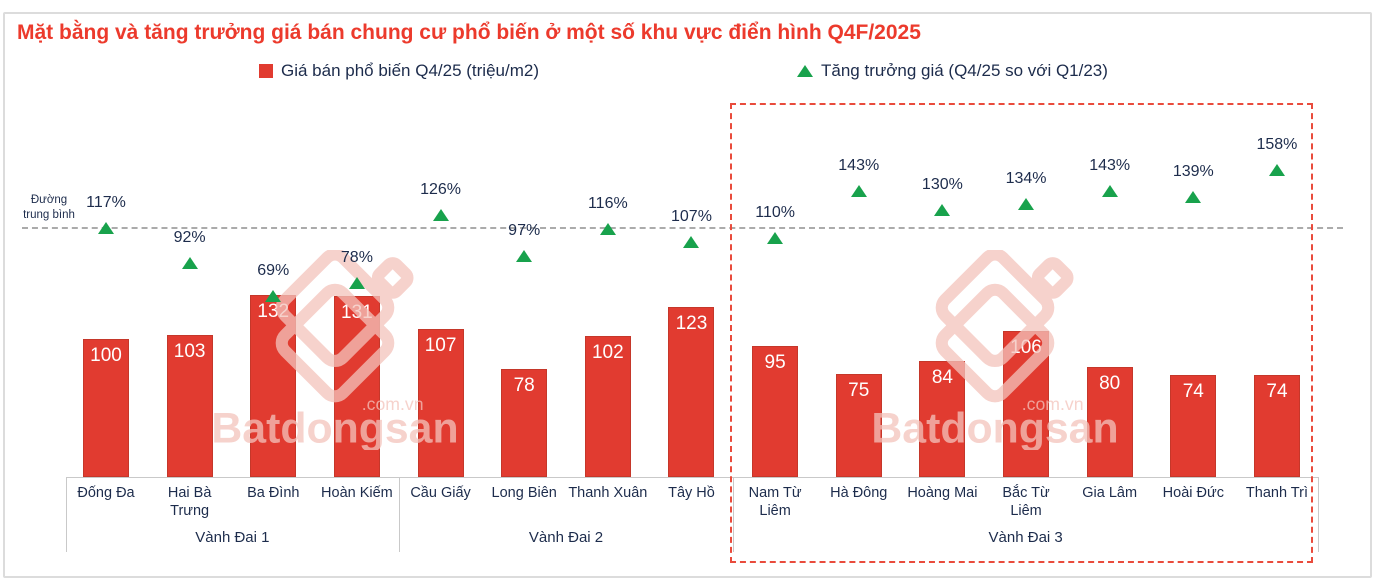  I want to click on growth-value-label: 134%, so click(1026, 178).